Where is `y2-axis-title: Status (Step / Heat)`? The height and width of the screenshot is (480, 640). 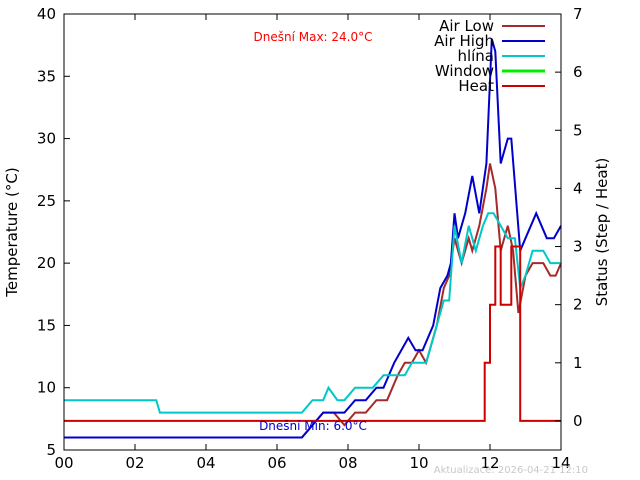
y2-axis-title: Status (Step / Heat) is located at coordinates (602, 232).